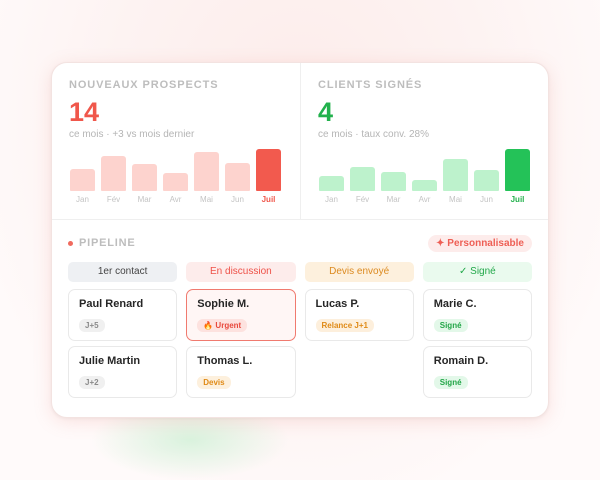 This screenshot has width=600, height=480. Describe the element at coordinates (455, 304) in the screenshot. I see `deal-name: Marie C.` at that location.